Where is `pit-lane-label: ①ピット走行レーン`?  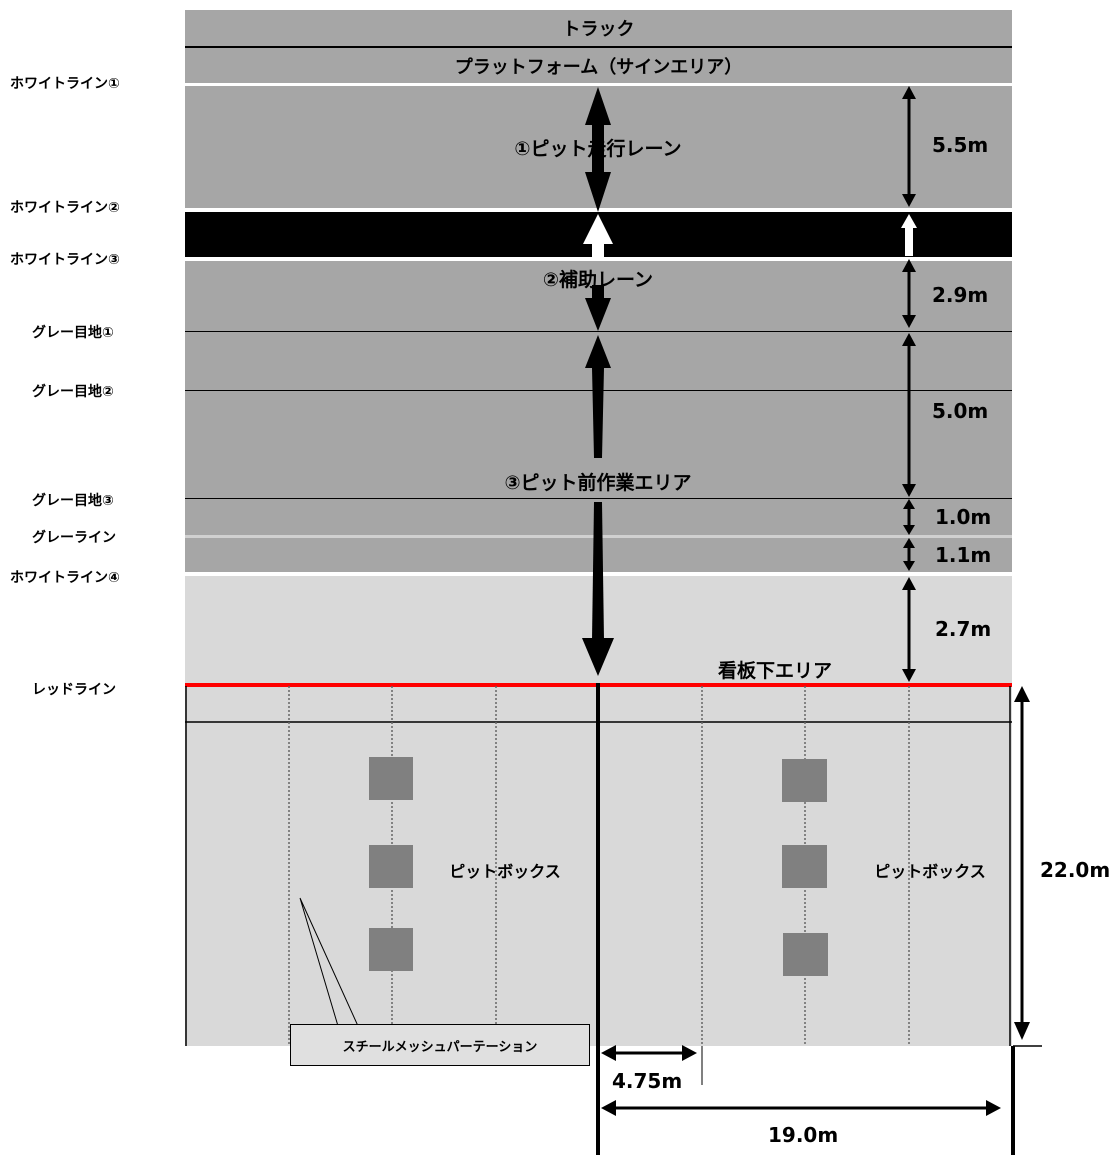 pit-lane-label: ①ピット走行レーン is located at coordinates (598, 149).